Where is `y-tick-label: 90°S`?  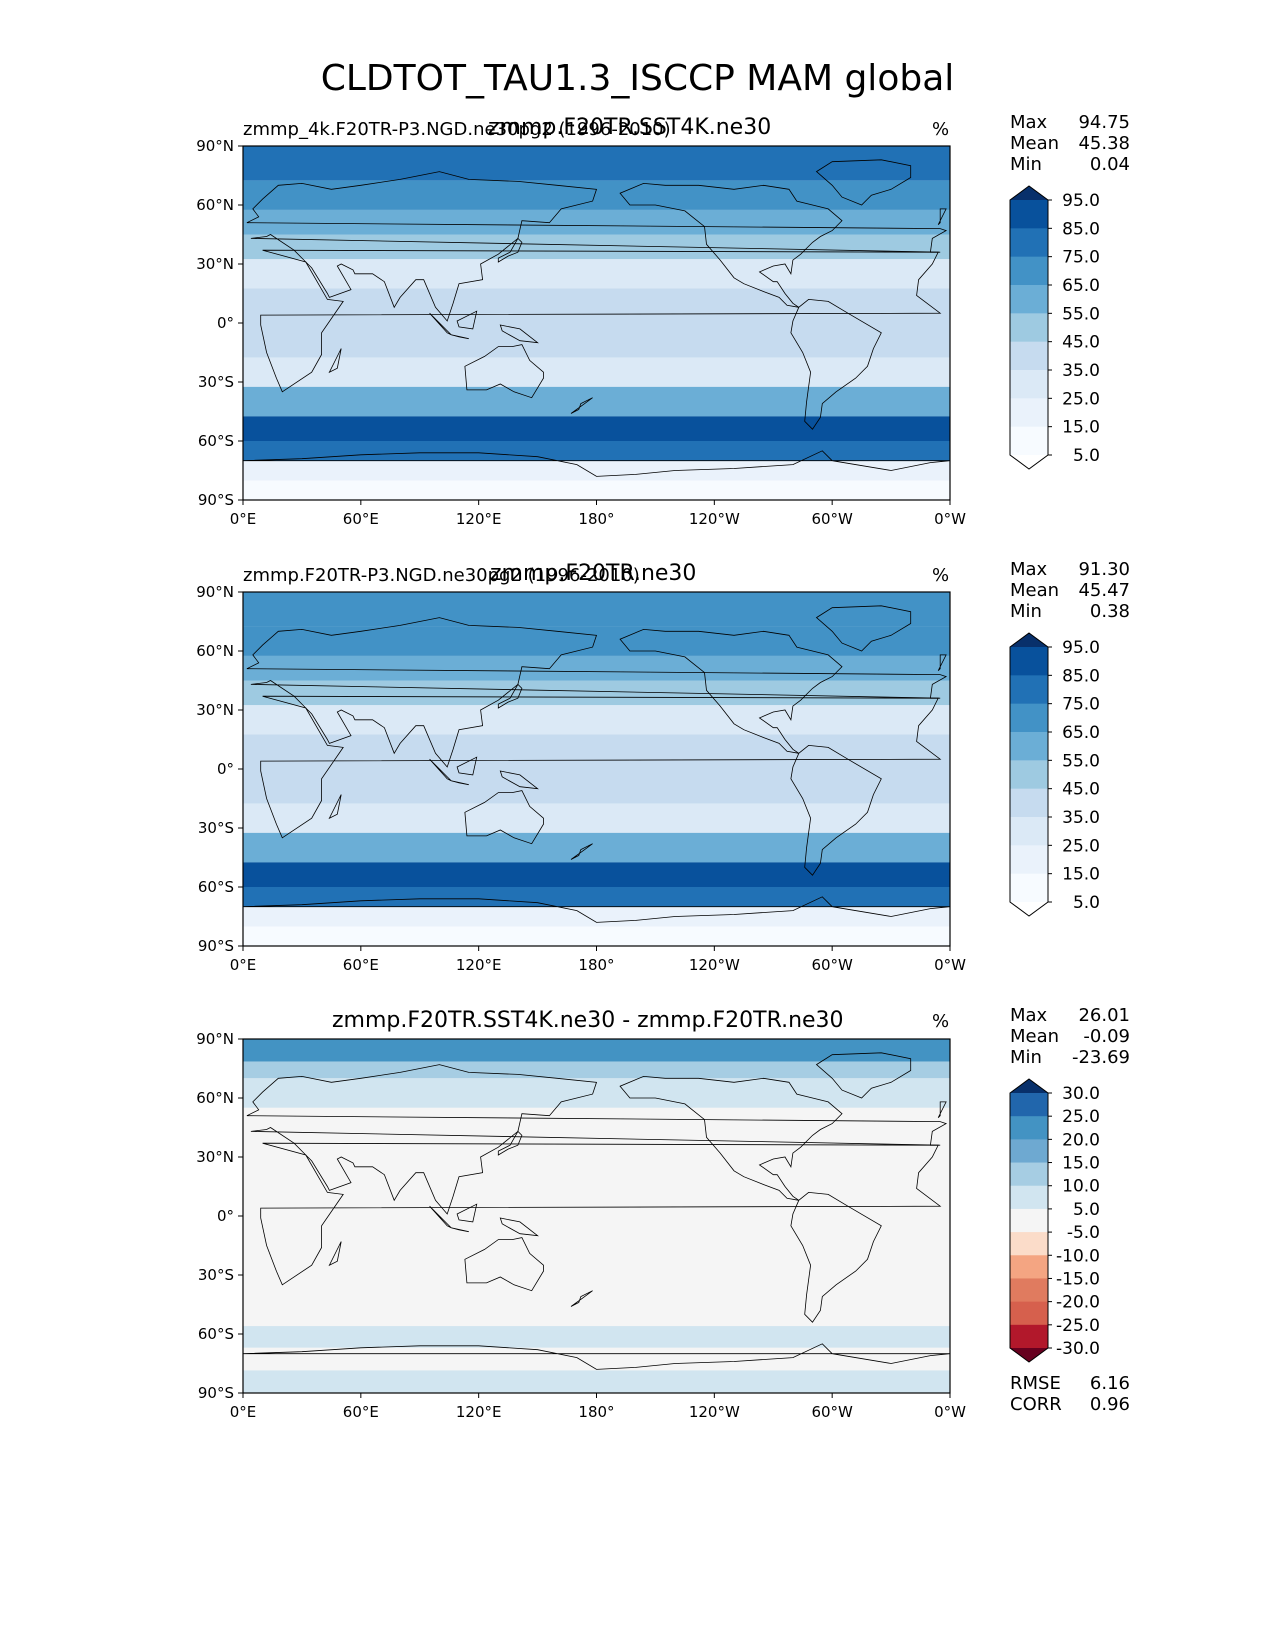
y-tick-label: 90°S is located at coordinates (216, 1393).